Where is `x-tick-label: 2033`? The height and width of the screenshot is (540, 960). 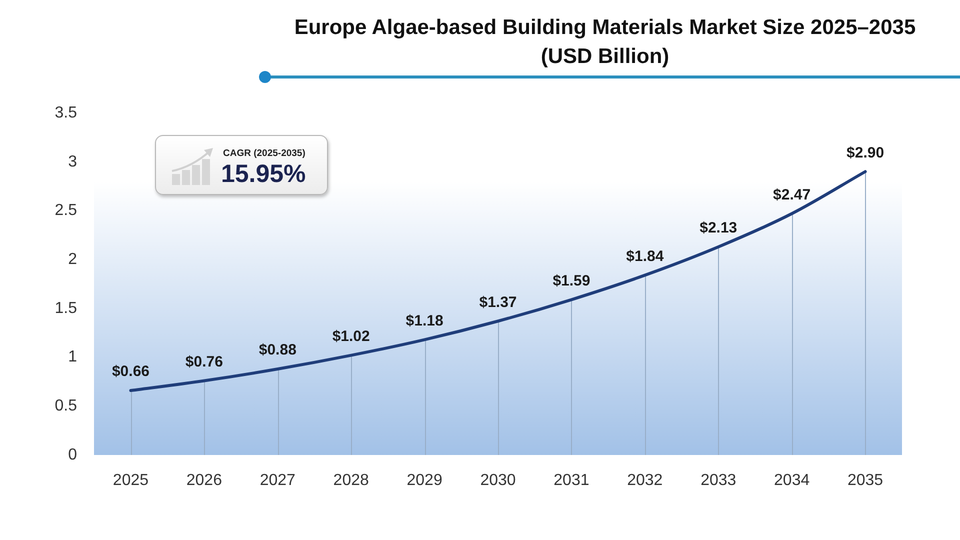 x-tick-label: 2033 is located at coordinates (718, 481).